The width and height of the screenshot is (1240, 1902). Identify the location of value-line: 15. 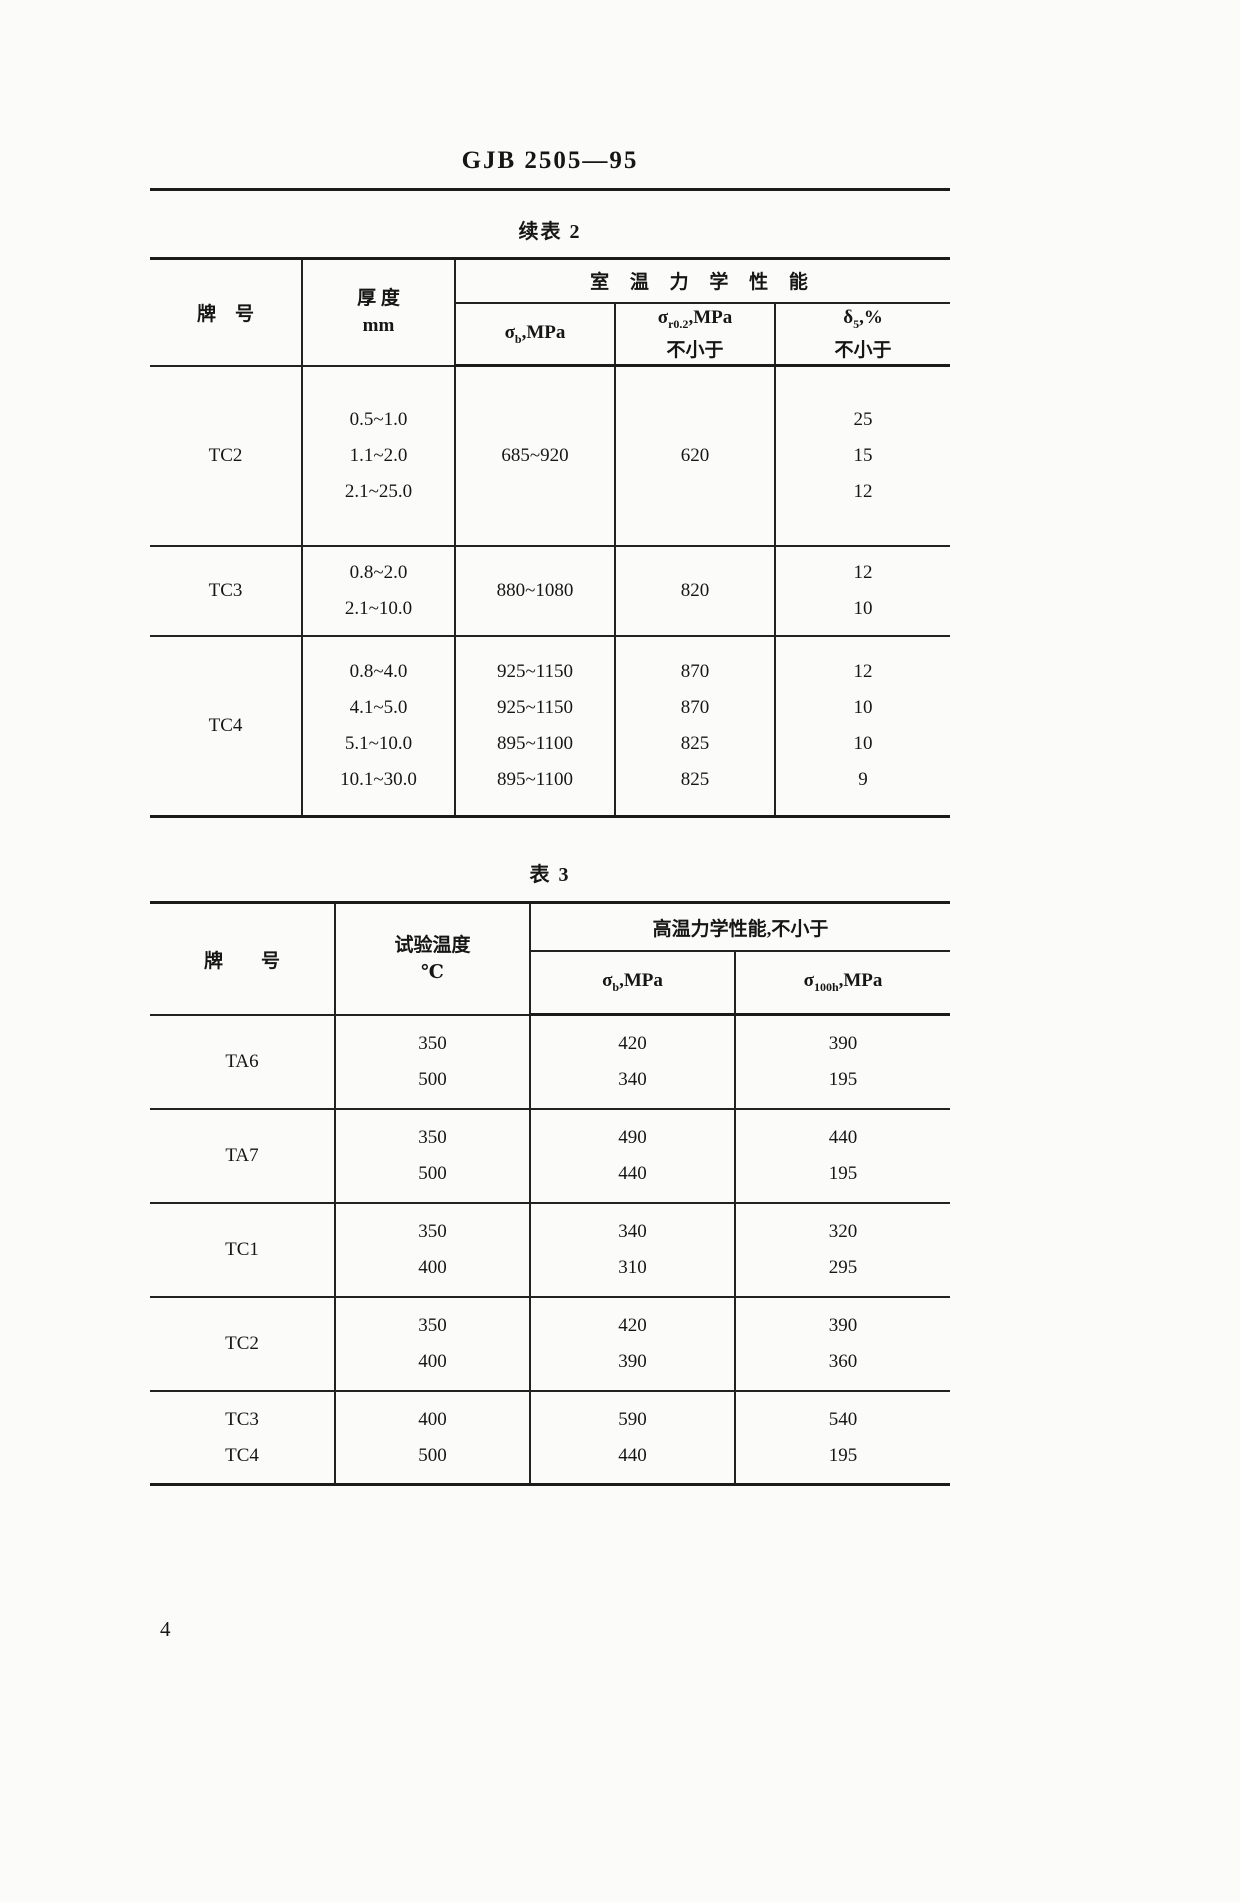
(863, 456).